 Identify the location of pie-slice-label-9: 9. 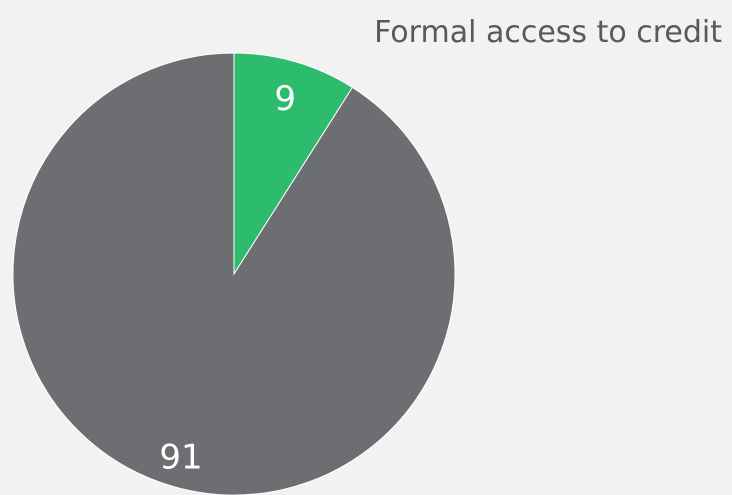
(285, 99).